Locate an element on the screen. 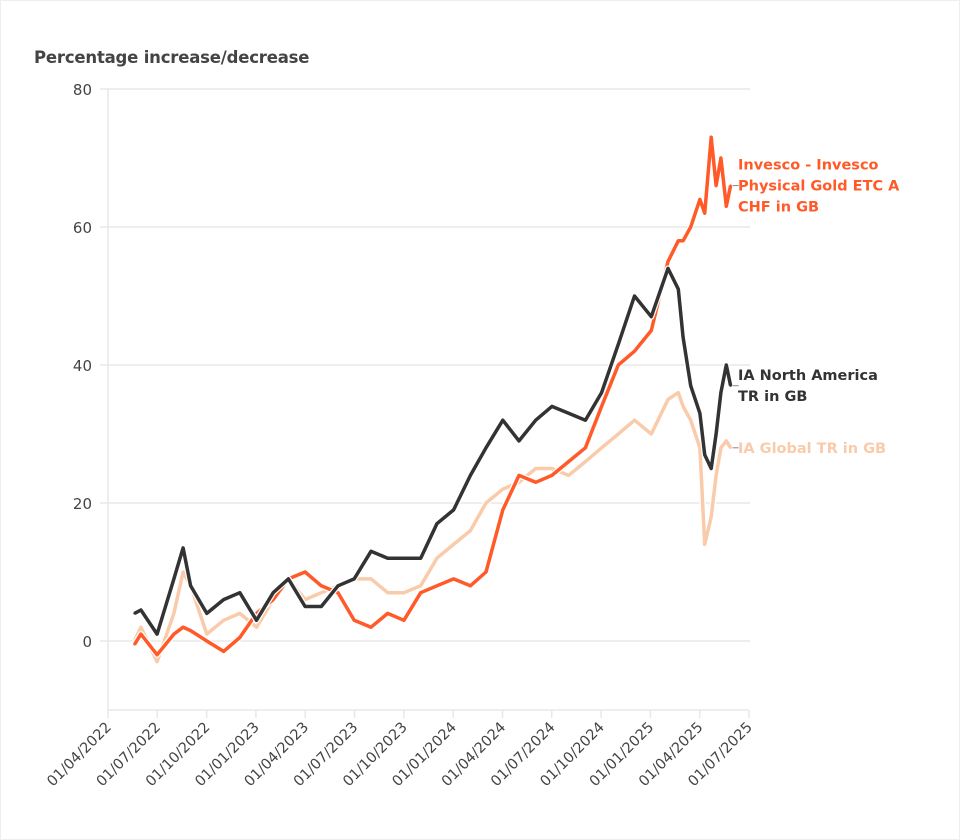  series-label: IA North America is located at coordinates (808, 376).